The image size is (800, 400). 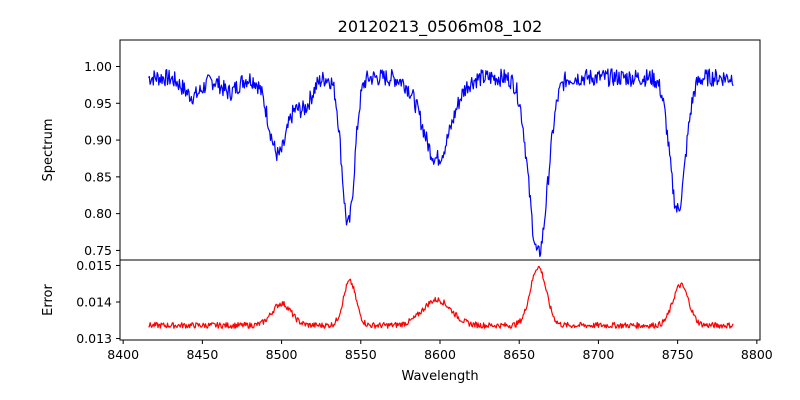 What do you see at coordinates (48, 150) in the screenshot?
I see `spectrum-y-label: Spectrum` at bounding box center [48, 150].